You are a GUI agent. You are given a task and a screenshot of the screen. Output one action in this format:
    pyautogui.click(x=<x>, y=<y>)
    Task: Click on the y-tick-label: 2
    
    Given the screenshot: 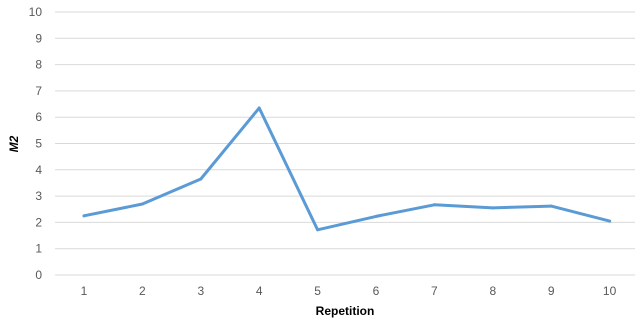 What is the action you would take?
    pyautogui.click(x=38, y=222)
    